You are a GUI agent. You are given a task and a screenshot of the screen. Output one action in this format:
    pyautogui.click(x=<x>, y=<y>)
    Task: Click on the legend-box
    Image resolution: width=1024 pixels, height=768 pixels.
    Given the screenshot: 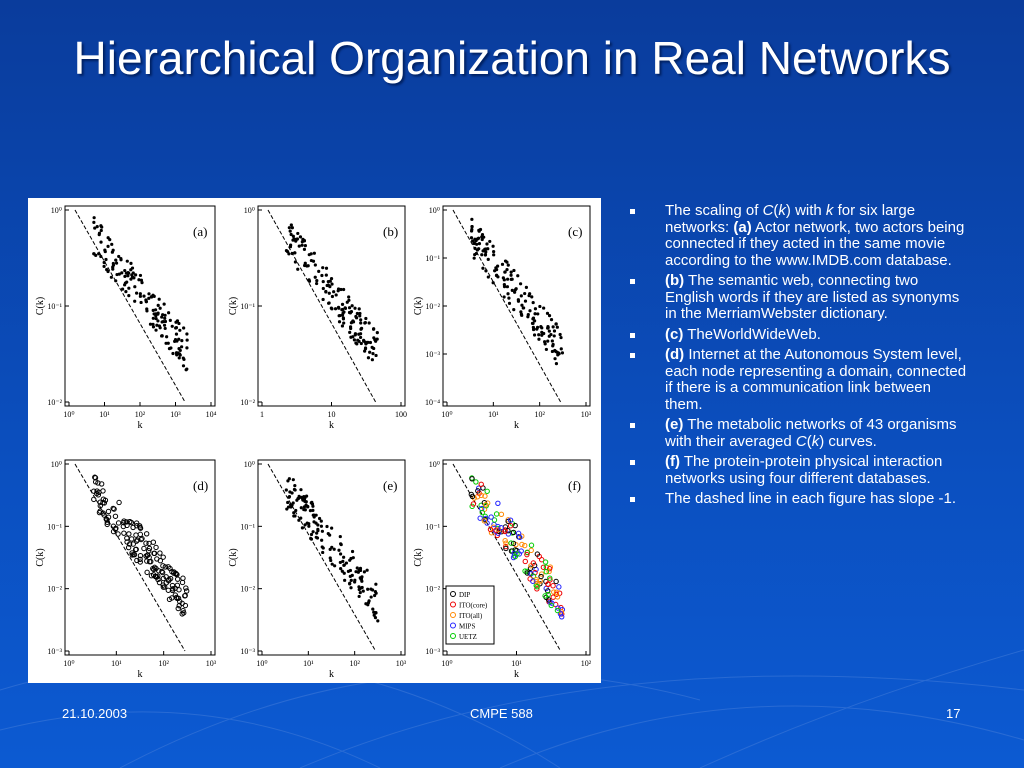 What is the action you would take?
    pyautogui.click(x=470, y=615)
    